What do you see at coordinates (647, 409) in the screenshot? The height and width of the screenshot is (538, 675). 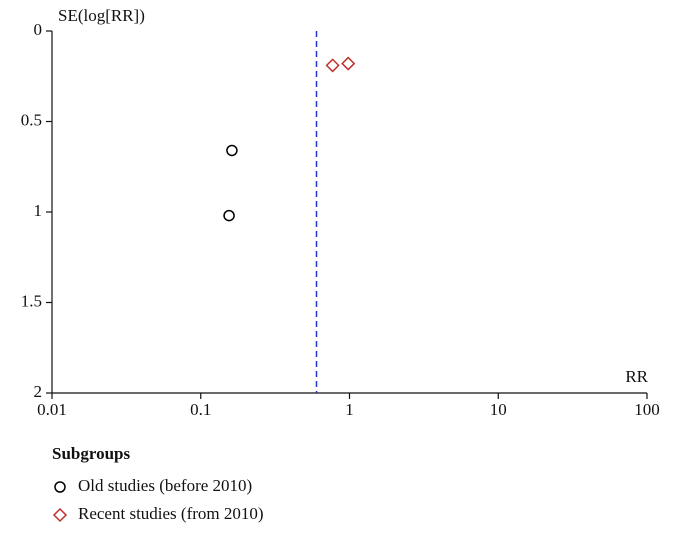 I see `x-tick-label: 100` at bounding box center [647, 409].